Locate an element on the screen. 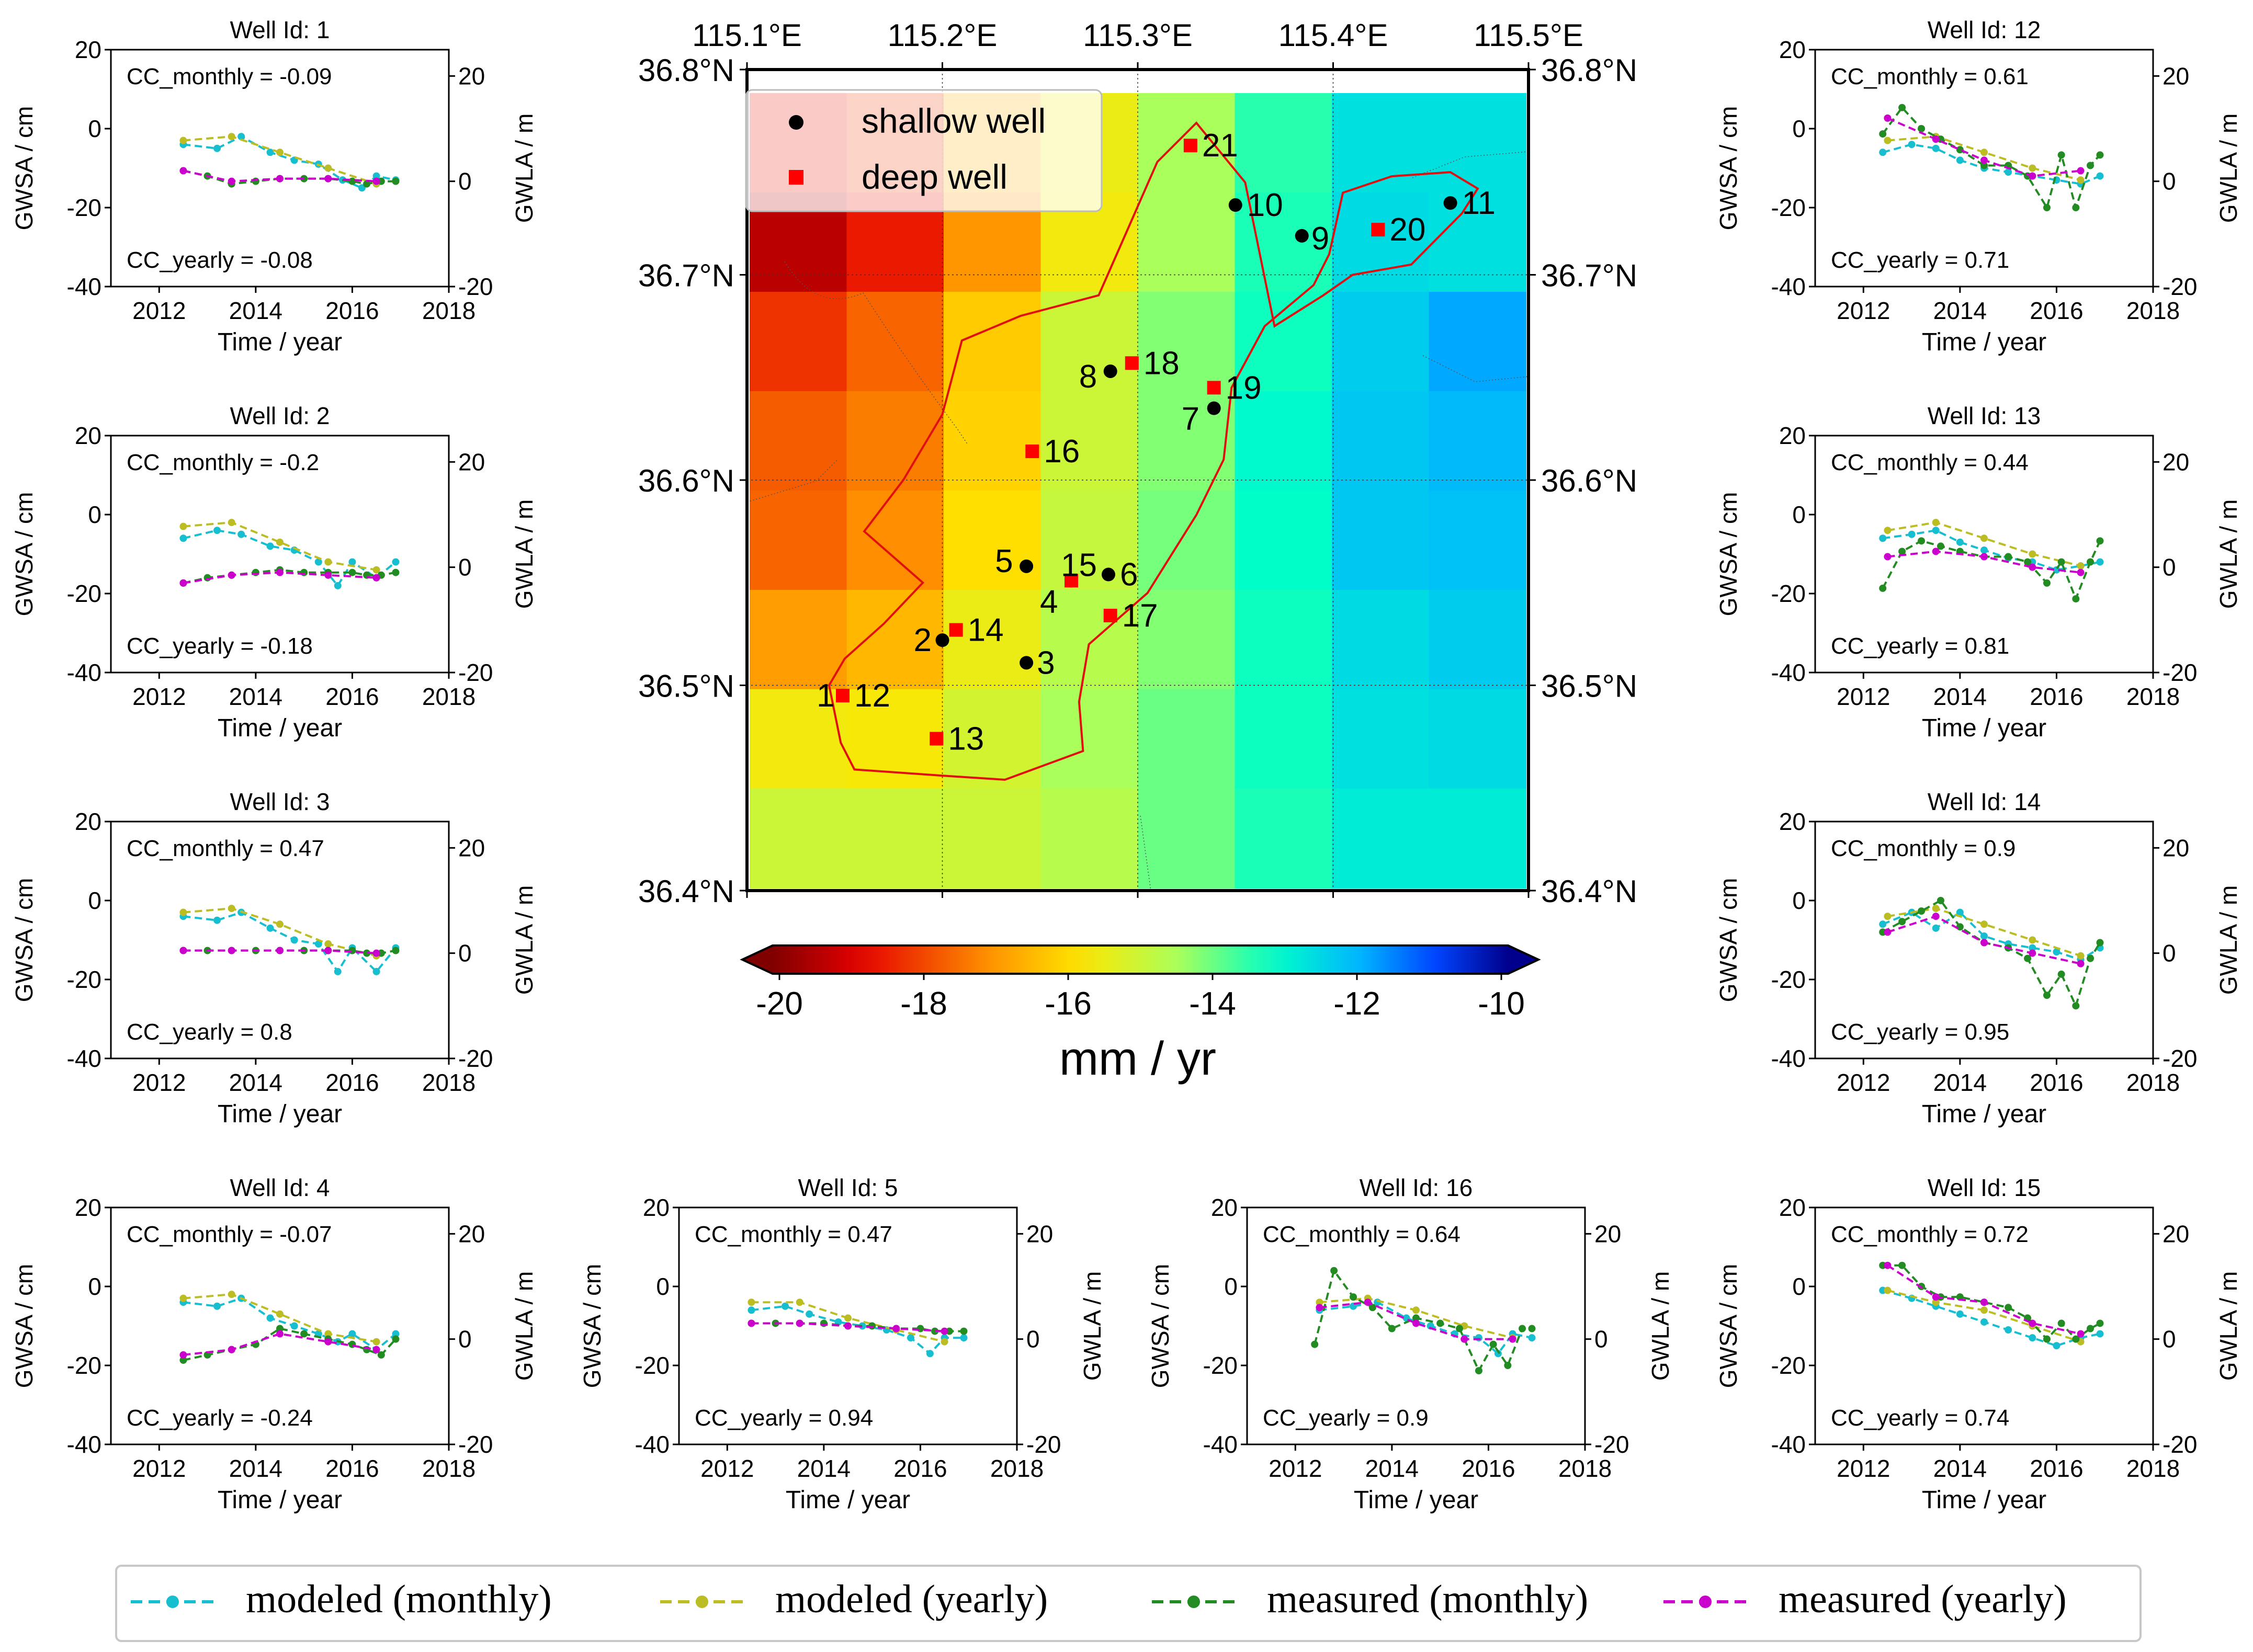  panel-title: Well Id: 2 is located at coordinates (280, 415).